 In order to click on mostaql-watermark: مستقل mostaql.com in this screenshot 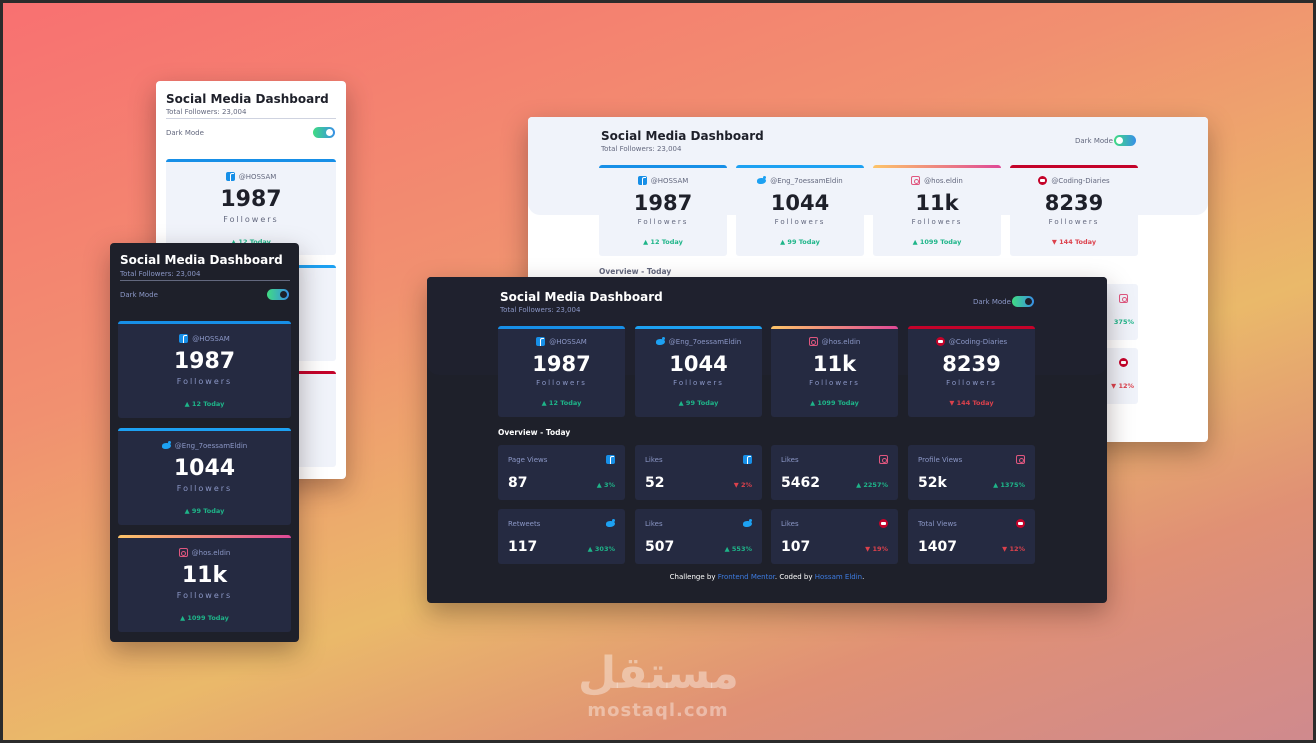, I will do `click(658, 684)`.